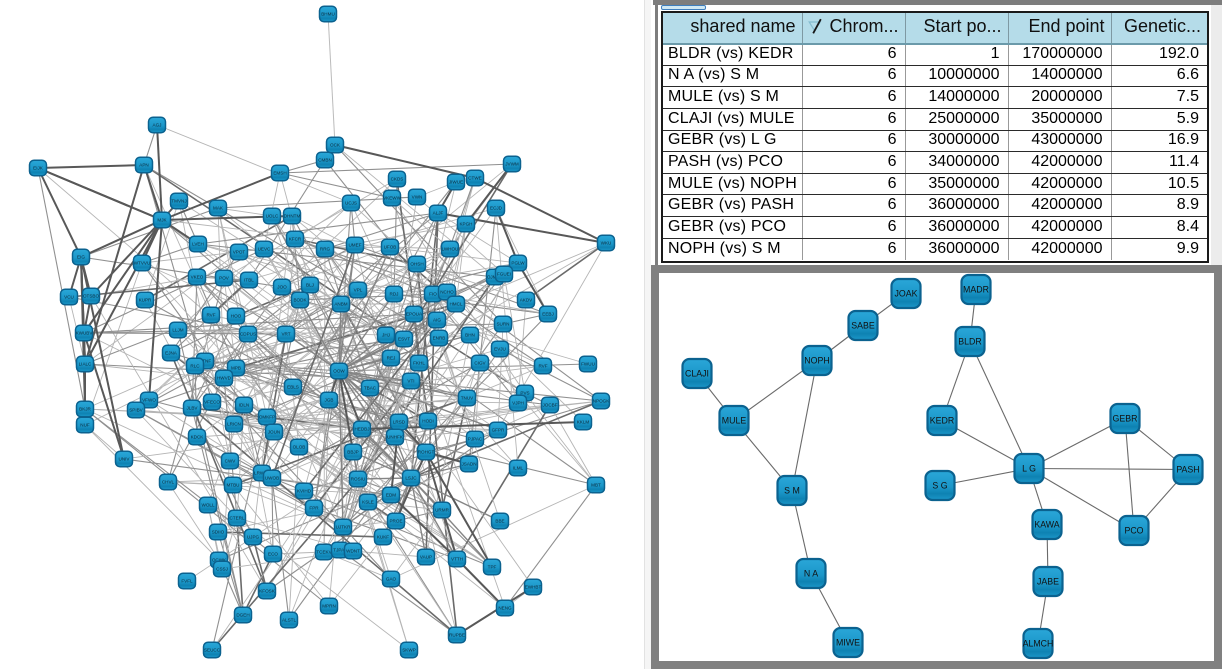 Image resolution: width=1222 pixels, height=669 pixels. I want to click on svg-text: AKDV, so click(526, 300).